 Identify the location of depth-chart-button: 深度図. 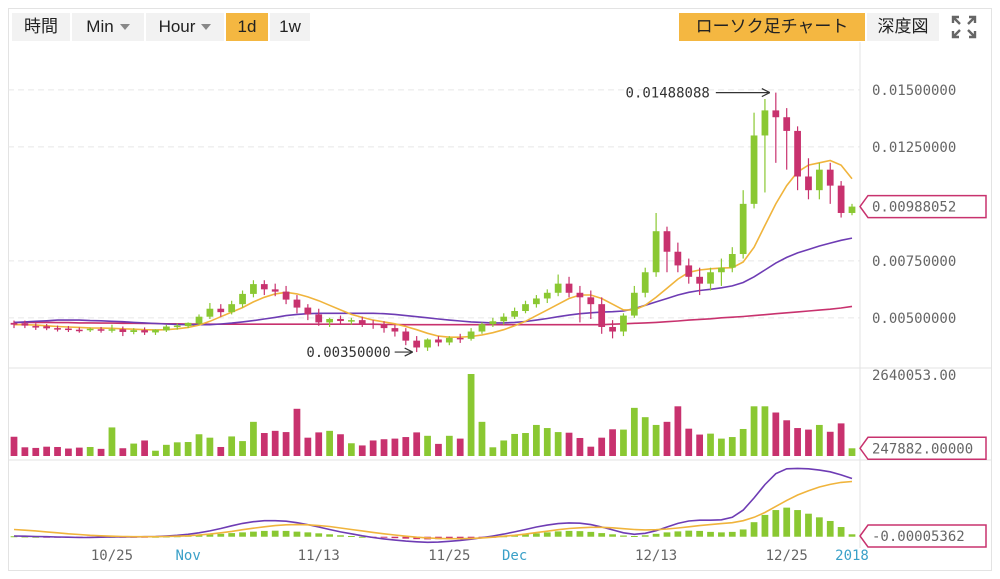
(903, 27).